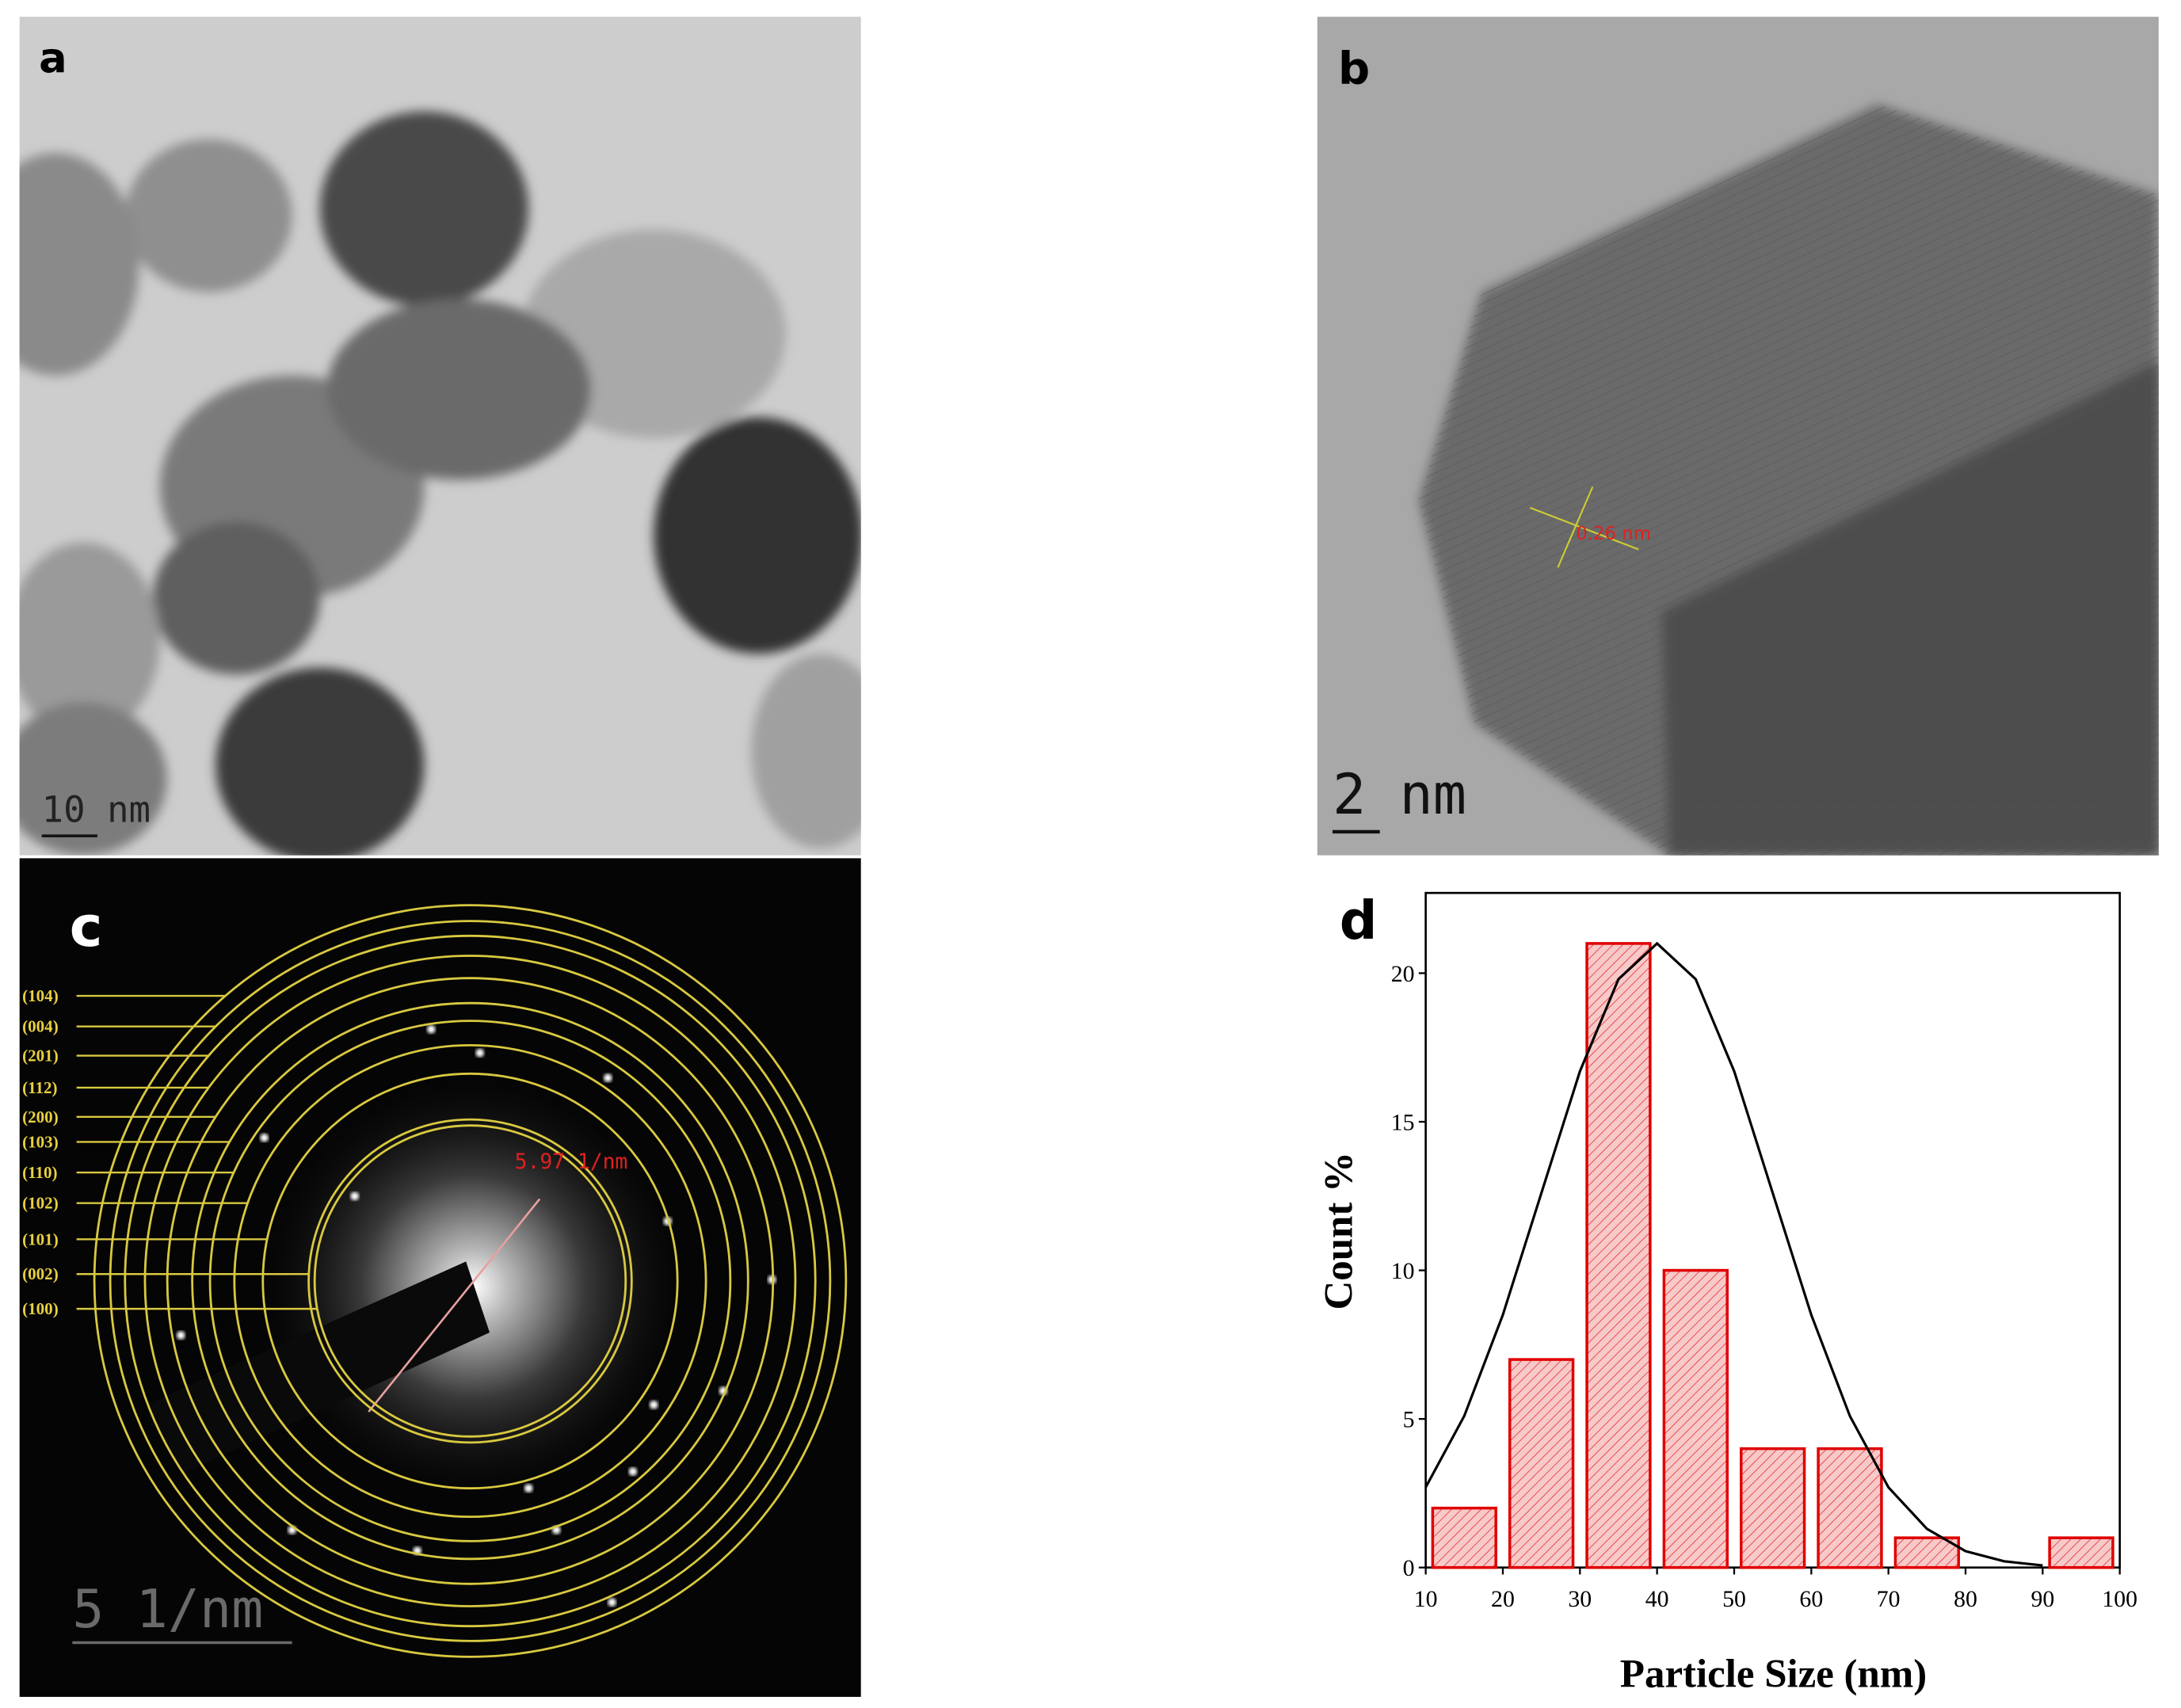 The width and height of the screenshot is (2181, 1708). Describe the element at coordinates (1339, 1231) in the screenshot. I see `y-axis-label: Count %` at that location.